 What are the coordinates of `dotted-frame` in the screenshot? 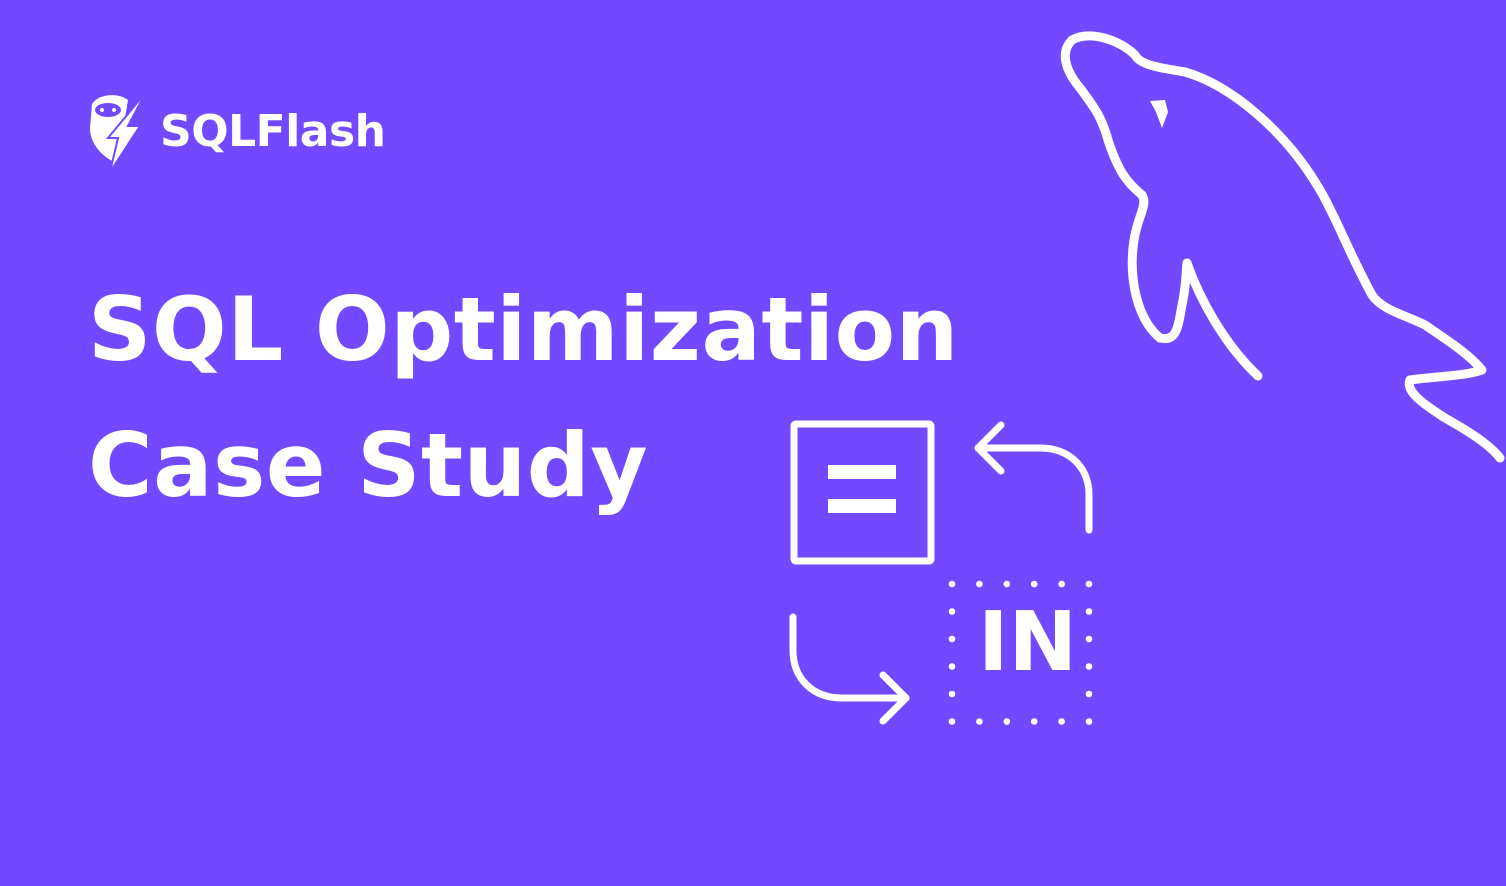 It's located at (1020, 652).